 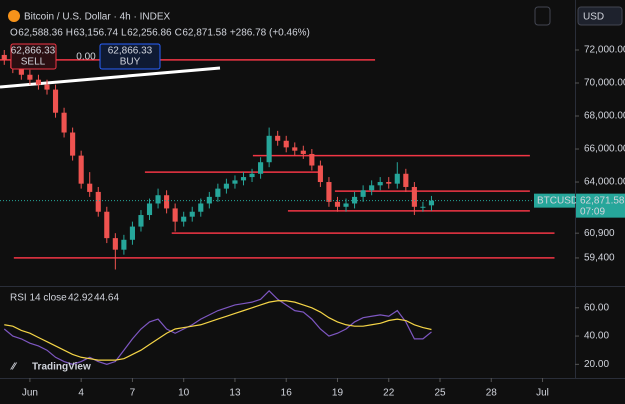 I want to click on sell-button, so click(x=33, y=56).